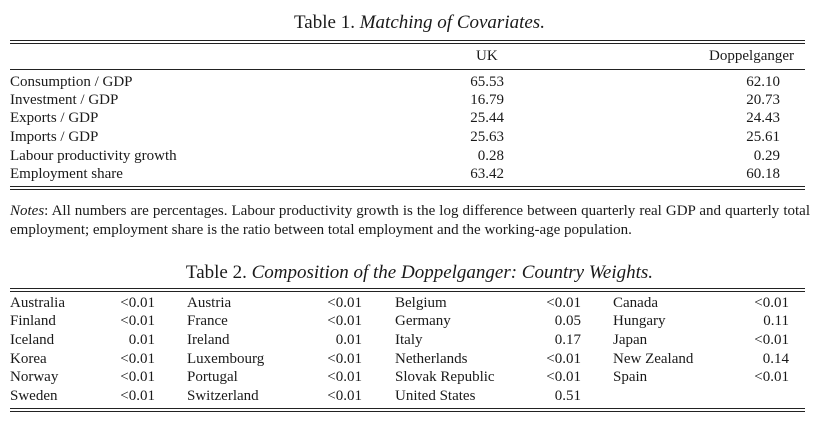 The width and height of the screenshot is (839, 437). Describe the element at coordinates (407, 69) in the screenshot. I see `table1-header-rule` at that location.